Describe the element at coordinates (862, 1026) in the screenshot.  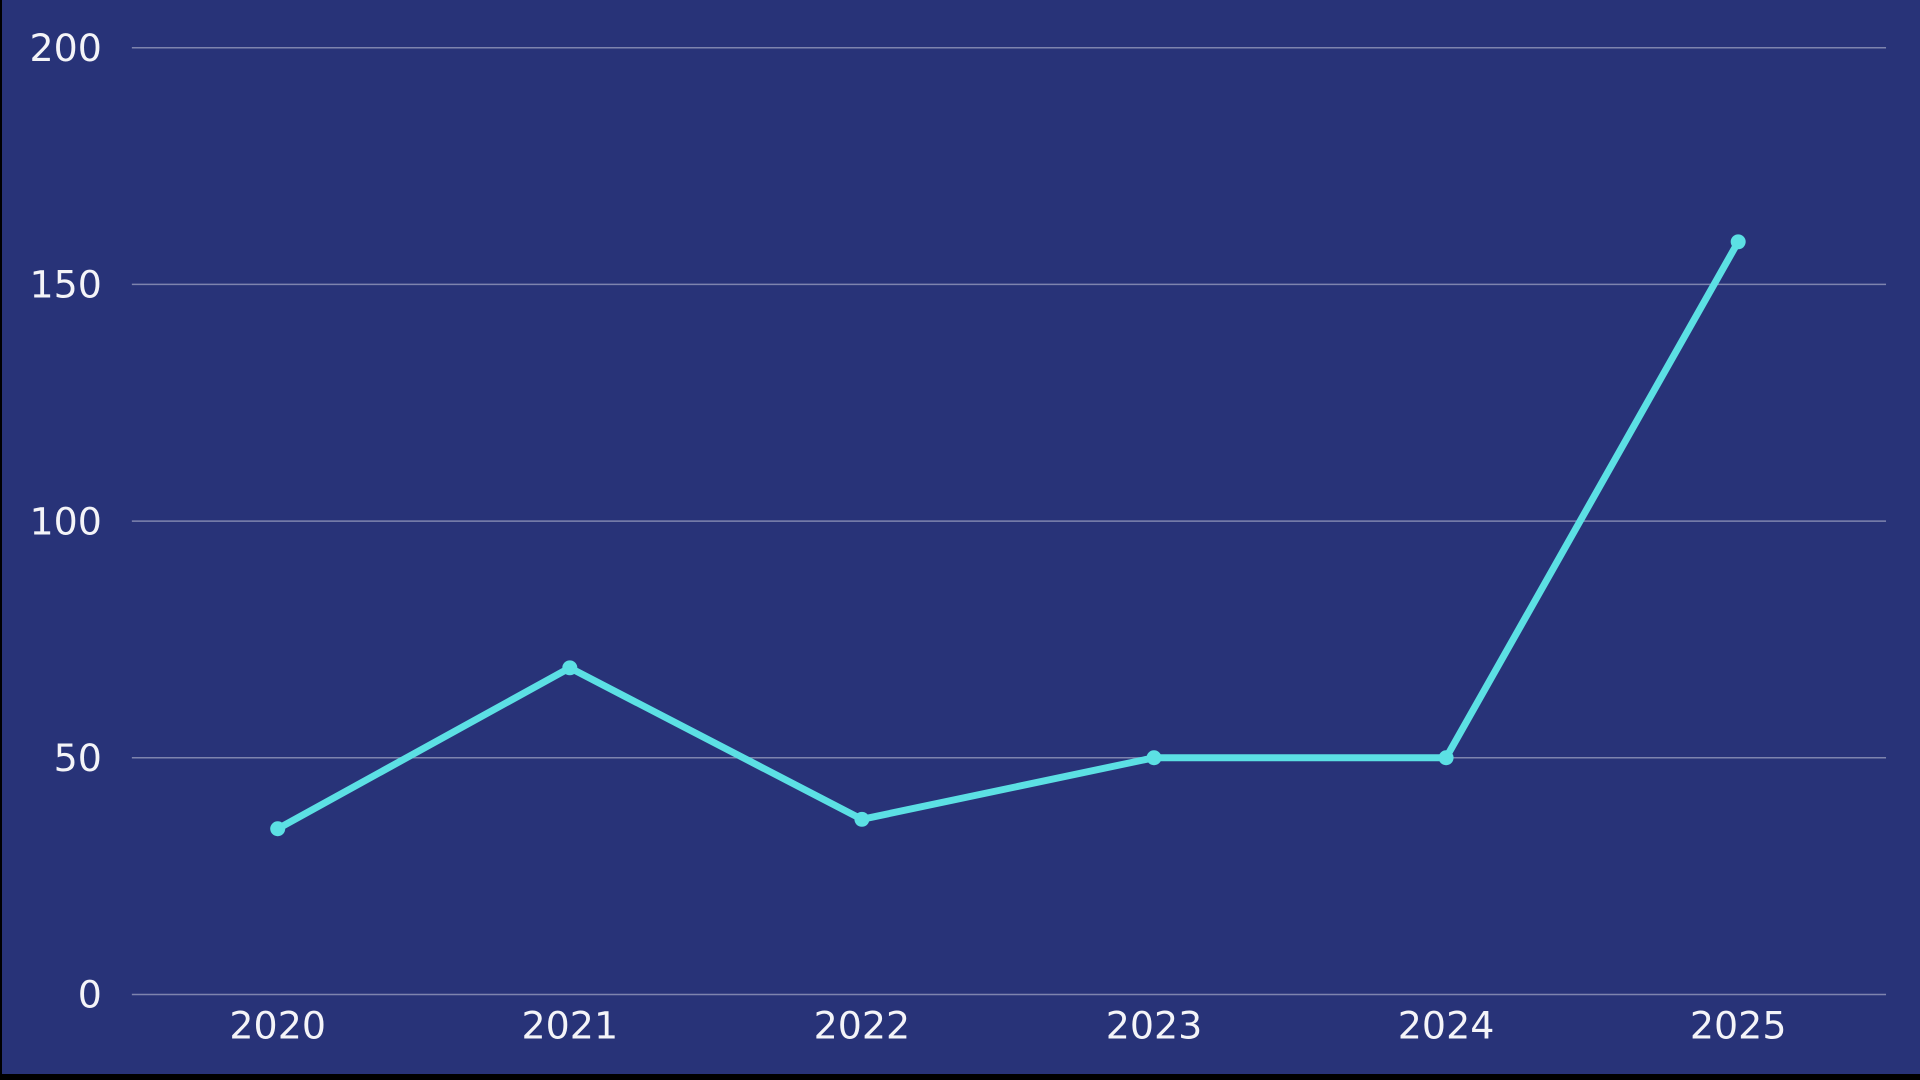
I see `x-tick-label: 2022` at that location.